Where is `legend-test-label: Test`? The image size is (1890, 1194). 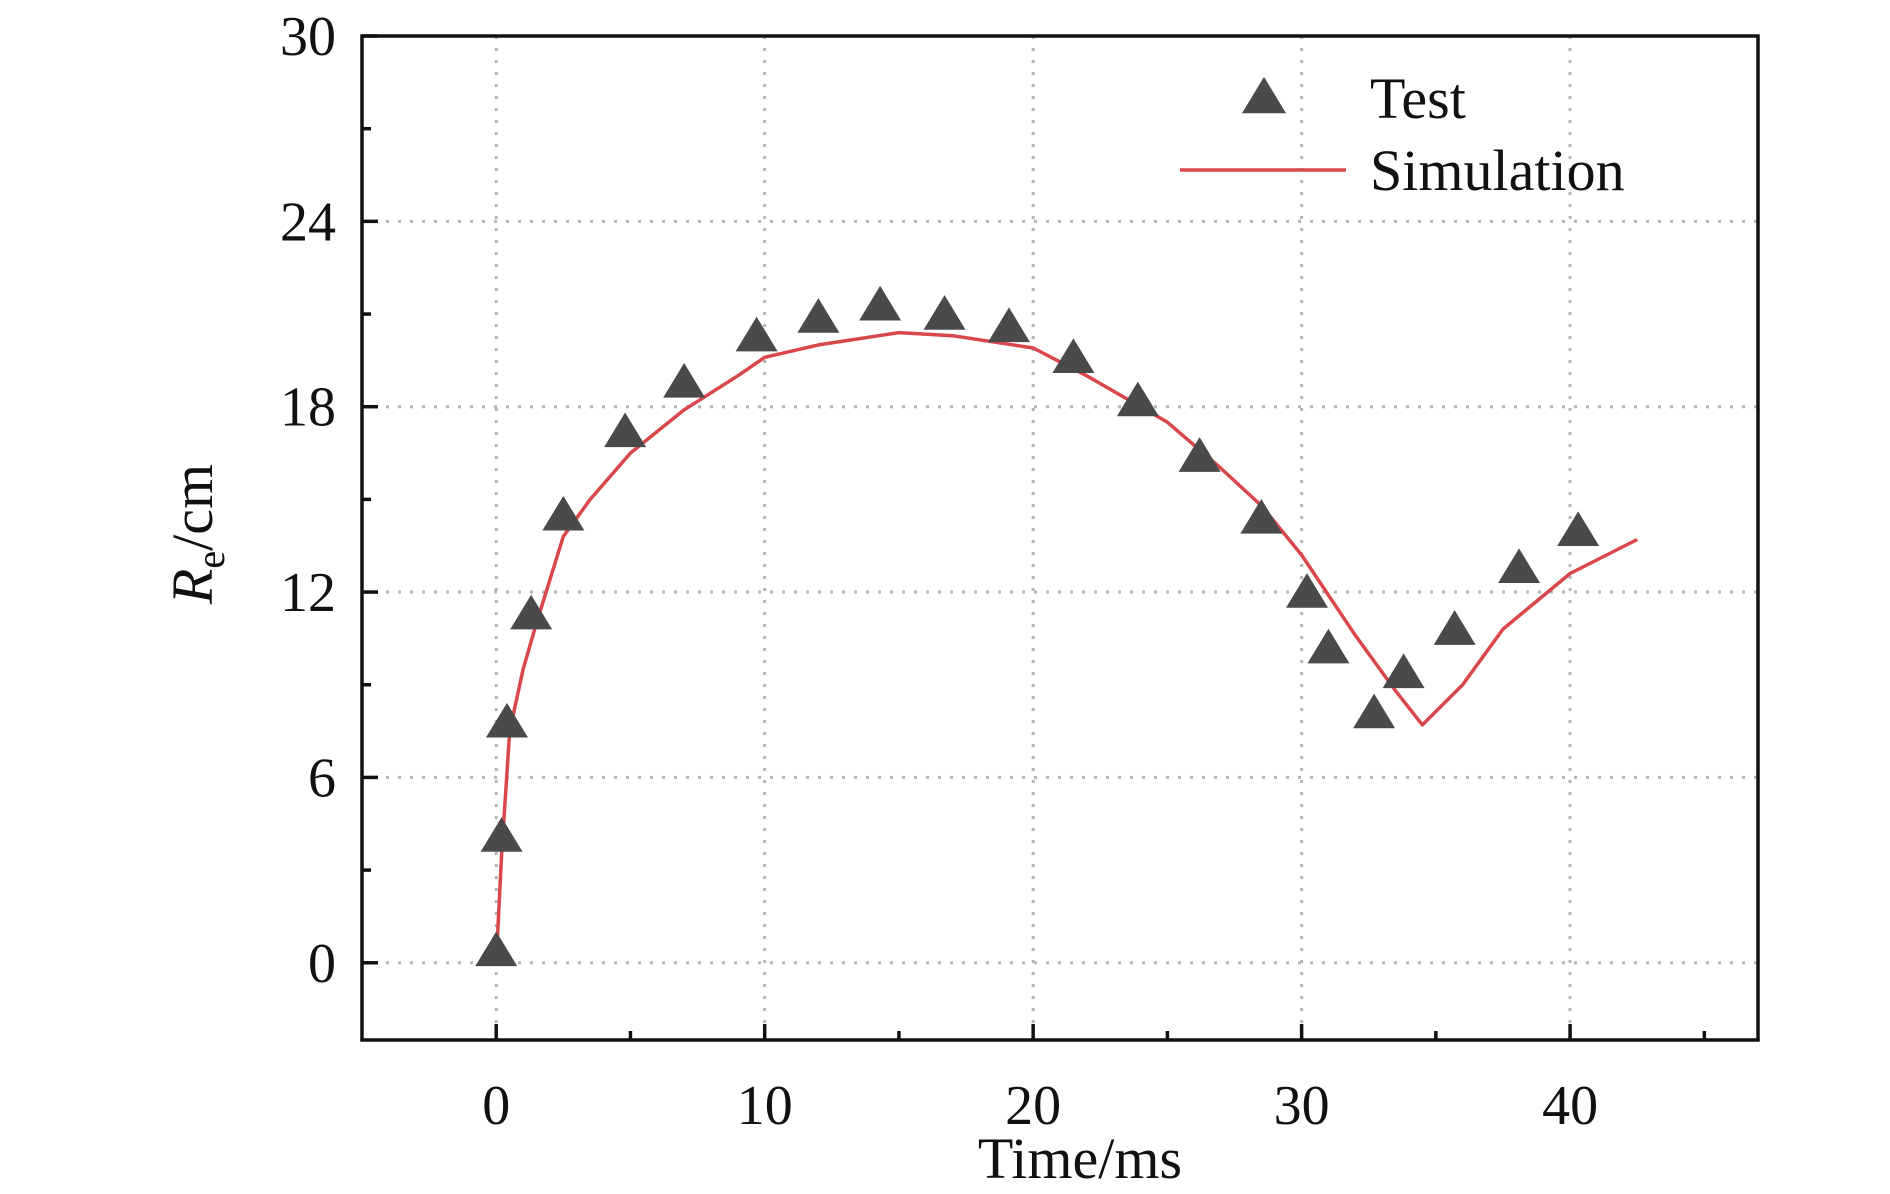 legend-test-label: Test is located at coordinates (1418, 98).